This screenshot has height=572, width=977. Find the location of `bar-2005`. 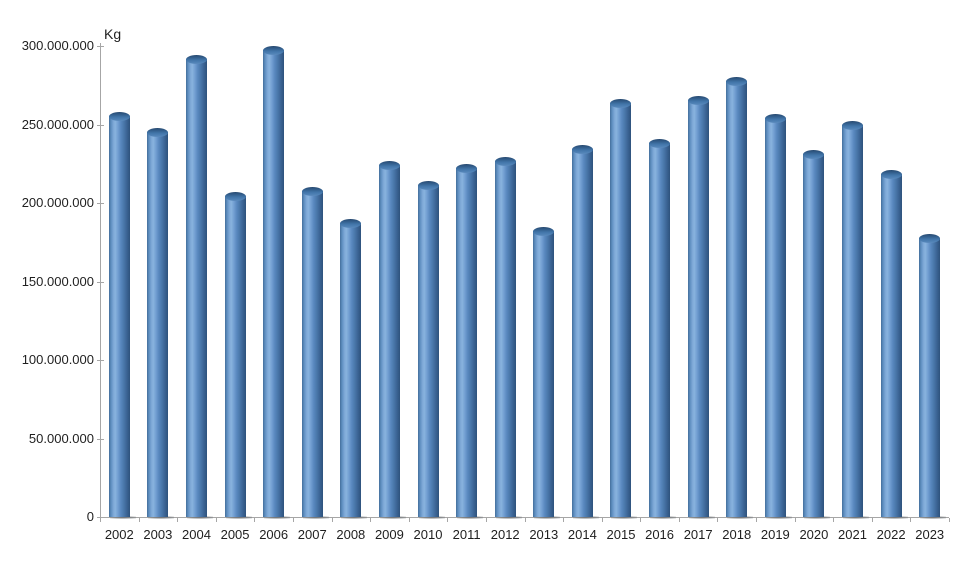

bar-2005 is located at coordinates (238, 355).